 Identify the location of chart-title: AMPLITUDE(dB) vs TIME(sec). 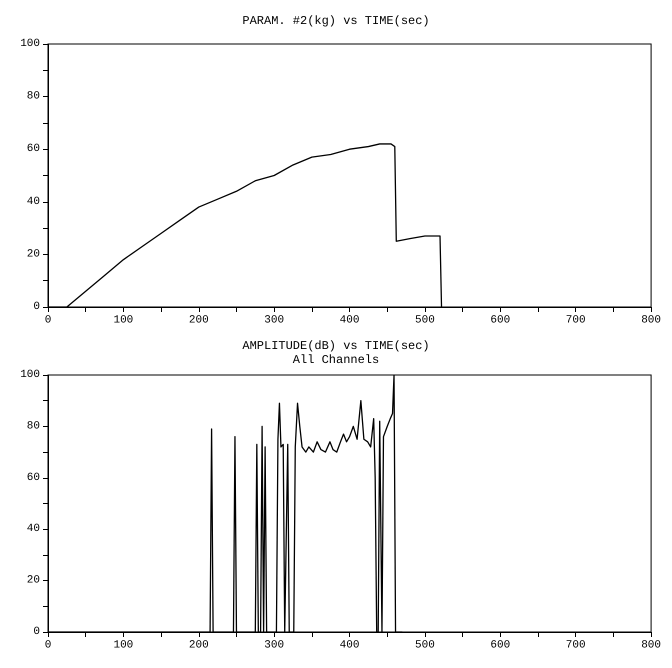
(336, 346).